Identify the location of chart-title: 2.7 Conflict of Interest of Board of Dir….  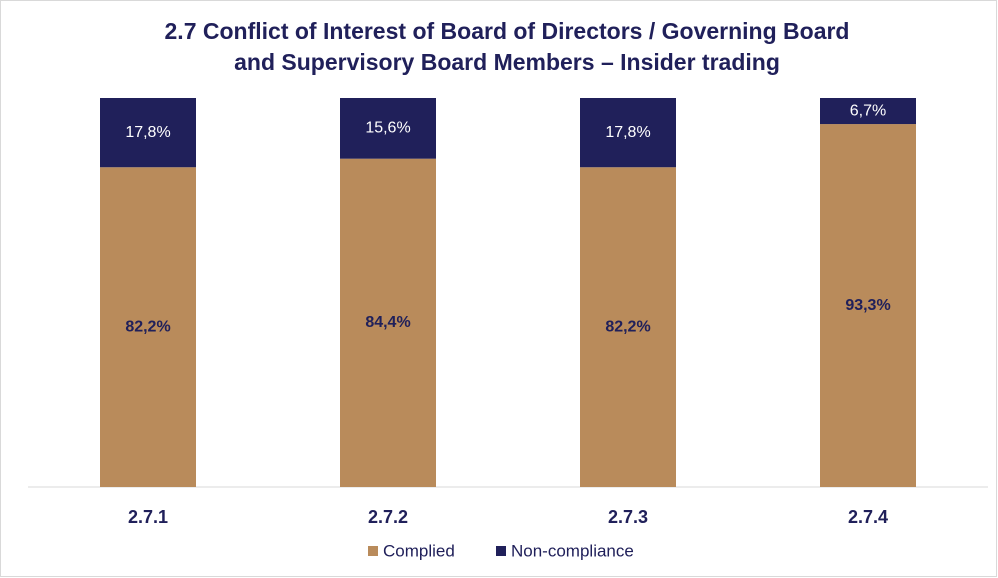
(507, 31).